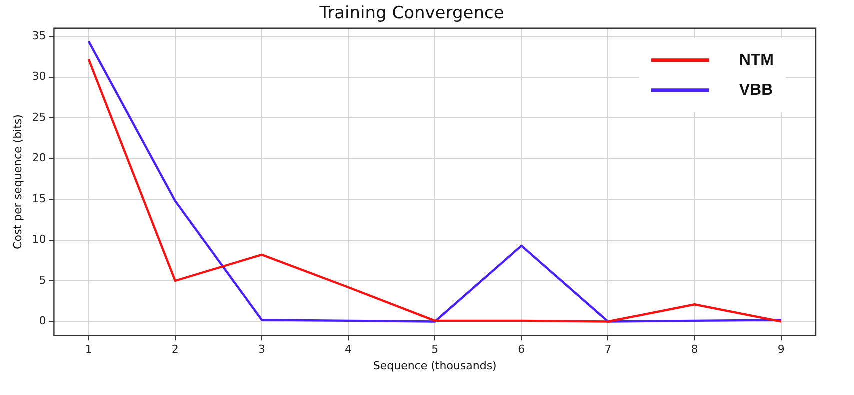 This screenshot has height=395, width=854. What do you see at coordinates (39, 35) in the screenshot?
I see `y-tick-label: 35` at bounding box center [39, 35].